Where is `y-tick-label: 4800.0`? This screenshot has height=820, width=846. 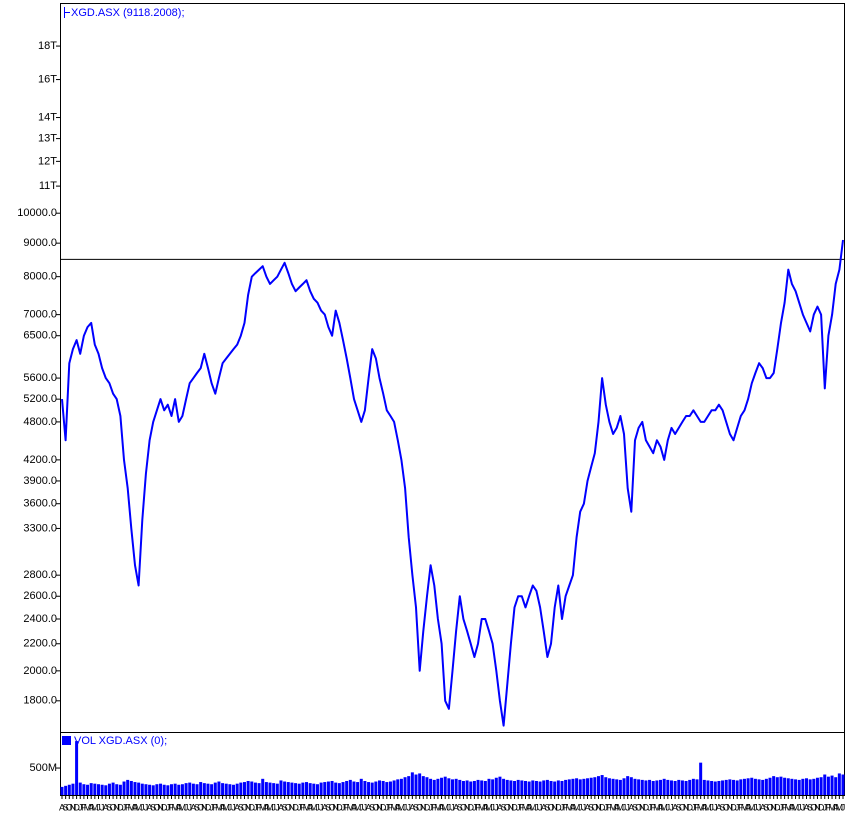
y-tick-label: 4800.0 is located at coordinates (40, 422).